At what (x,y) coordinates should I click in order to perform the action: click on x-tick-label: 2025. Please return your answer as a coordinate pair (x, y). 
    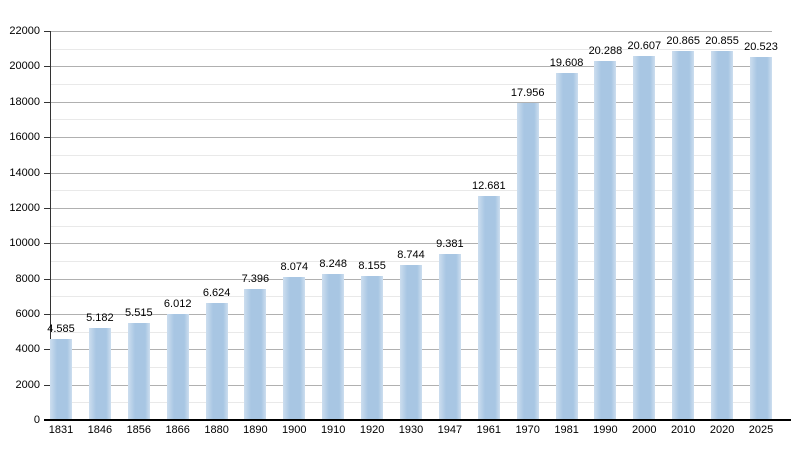
    Looking at the image, I should click on (761, 430).